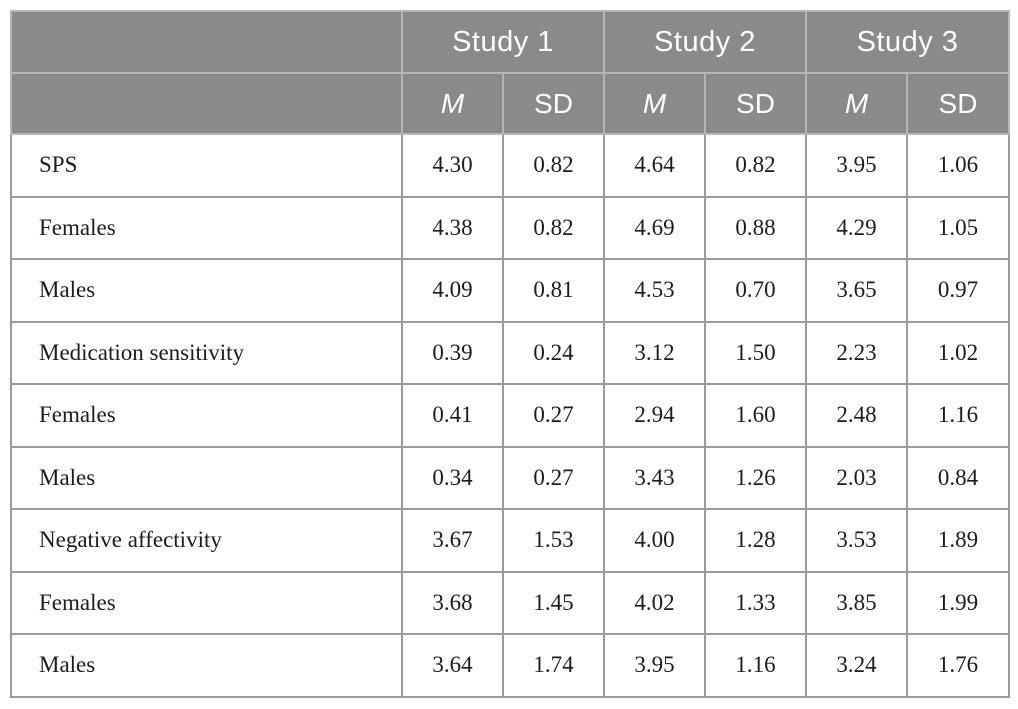 The height and width of the screenshot is (709, 1018). What do you see at coordinates (452, 415) in the screenshot?
I see `cell-m-study-1: 0.41` at bounding box center [452, 415].